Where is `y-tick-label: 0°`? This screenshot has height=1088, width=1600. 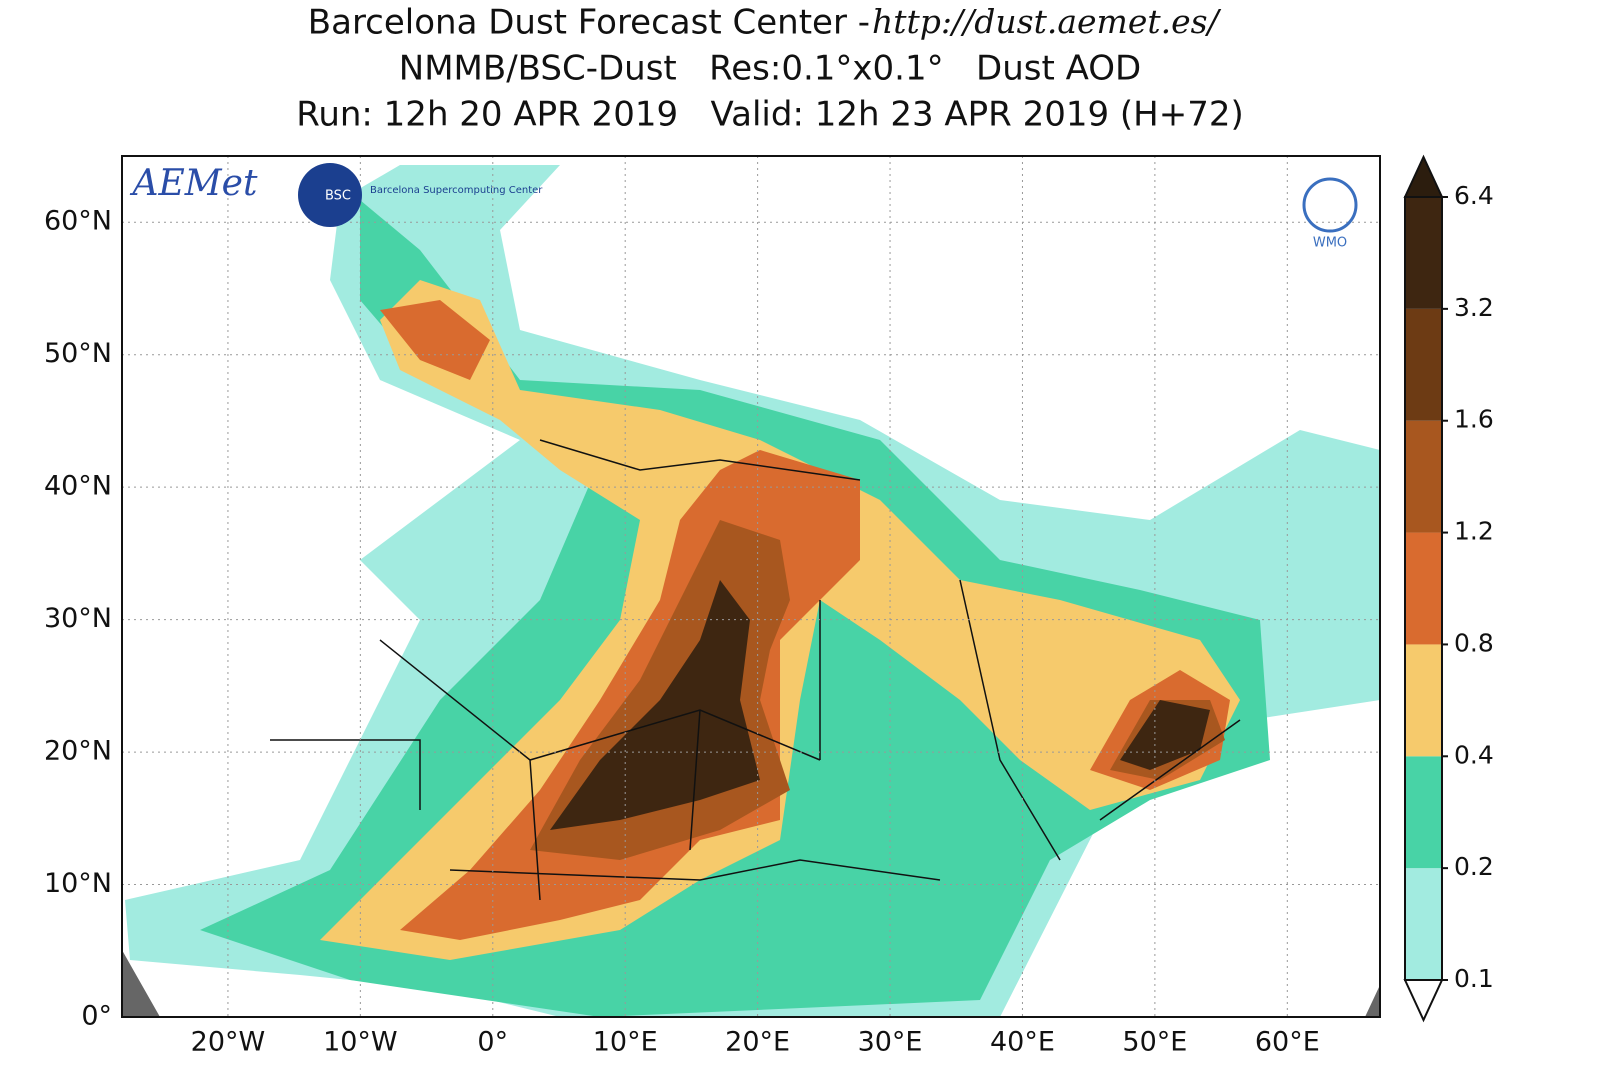
y-tick-label: 0° is located at coordinates (96, 1016).